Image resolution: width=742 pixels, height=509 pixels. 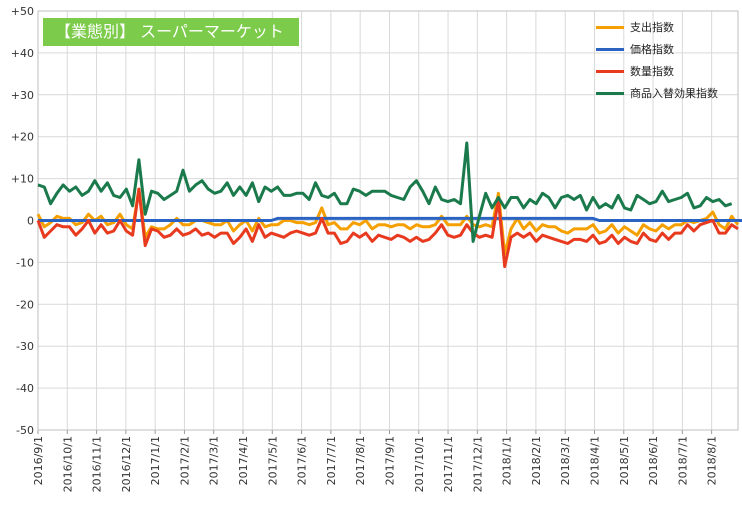 I want to click on legend-item-spending: 支出指数, so click(x=657, y=27).